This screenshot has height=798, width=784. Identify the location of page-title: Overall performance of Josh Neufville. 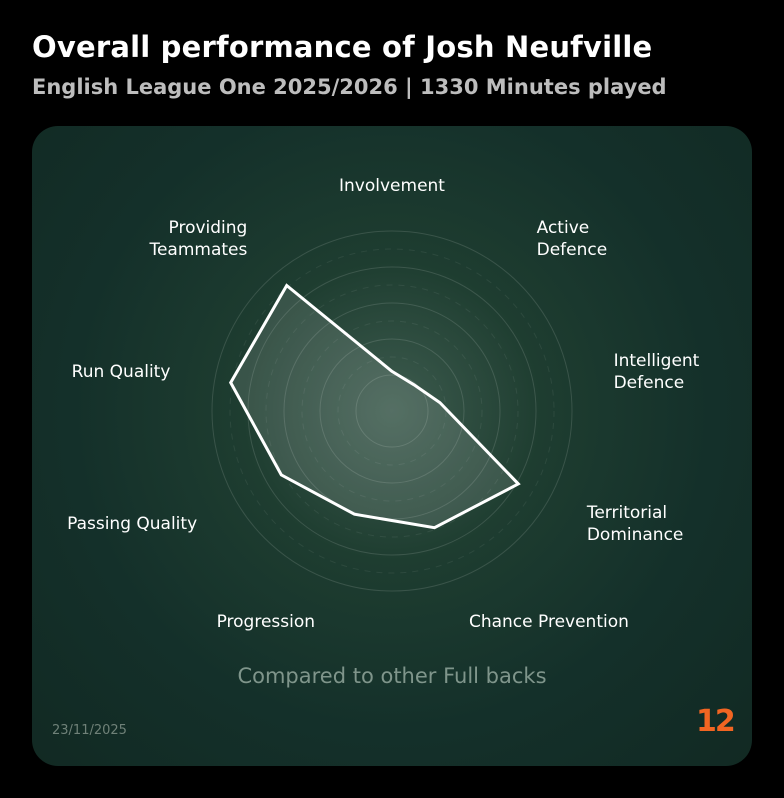
(342, 47).